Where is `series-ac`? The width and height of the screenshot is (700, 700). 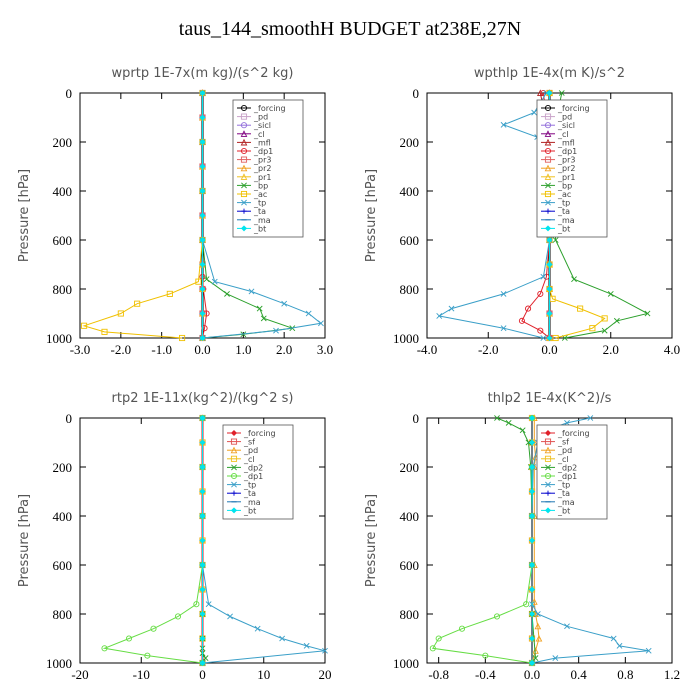
series-ac is located at coordinates (143, 215).